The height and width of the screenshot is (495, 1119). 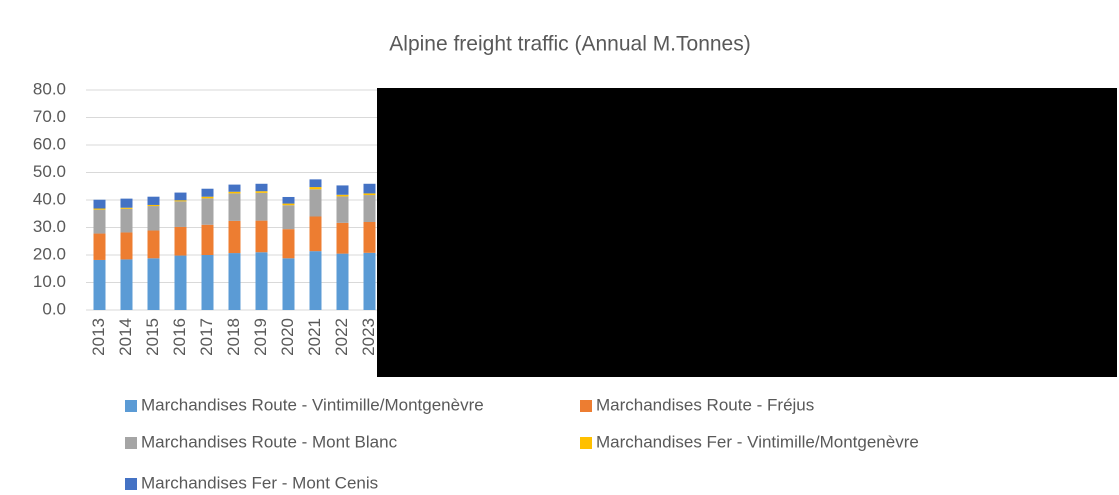 I want to click on y-tick-label: 50.0, so click(x=49, y=171).